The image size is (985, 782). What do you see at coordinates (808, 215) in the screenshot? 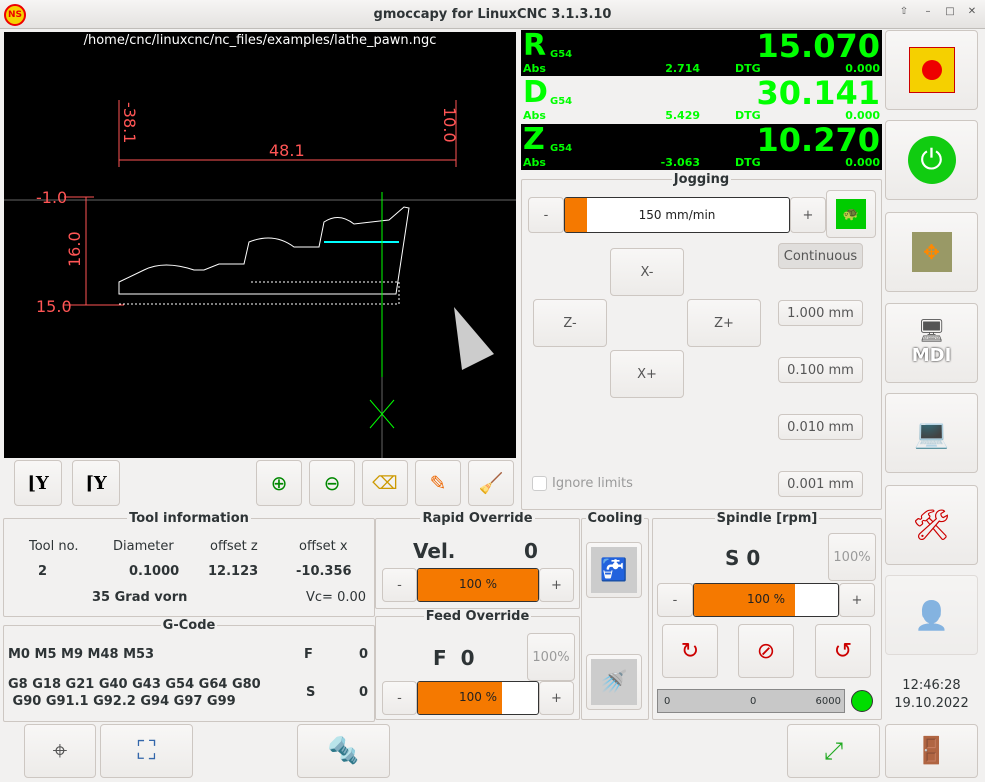
I see `jog-speed-plus: +` at bounding box center [808, 215].